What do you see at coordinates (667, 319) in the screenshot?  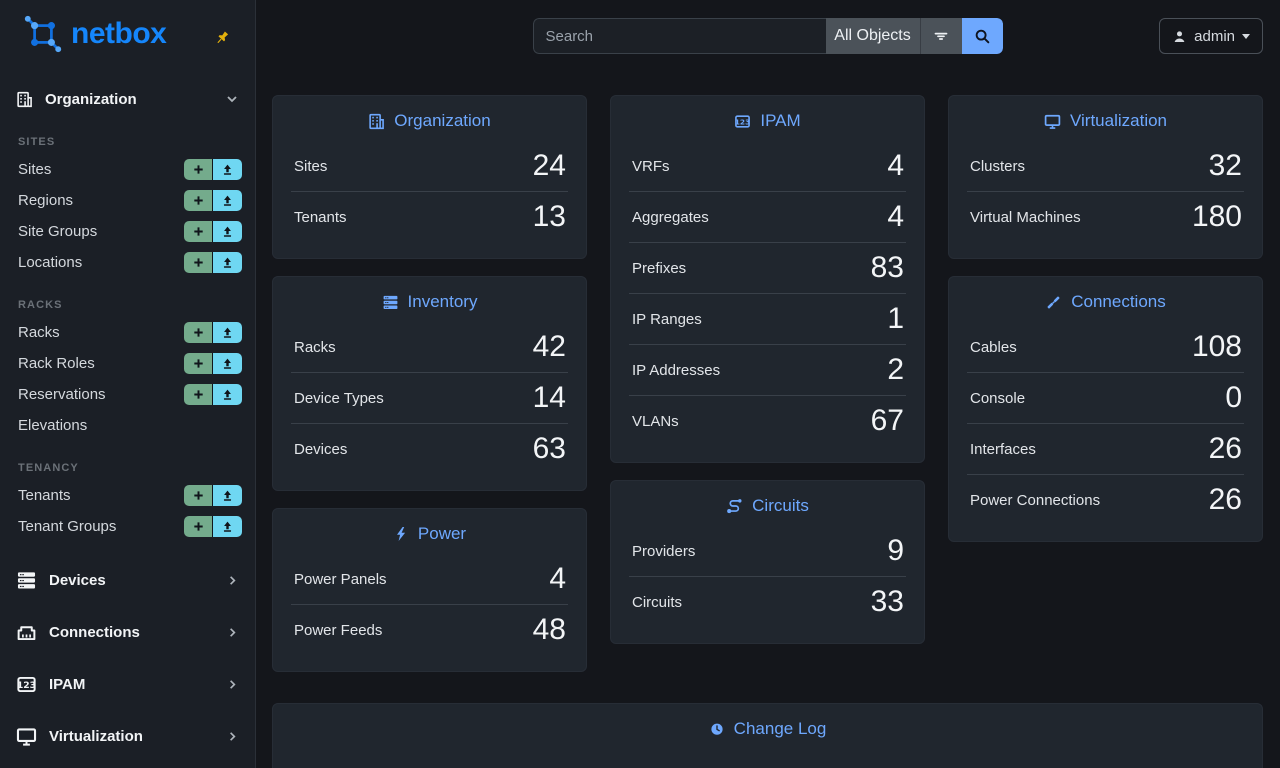 I see `stat-label: IP Ranges` at bounding box center [667, 319].